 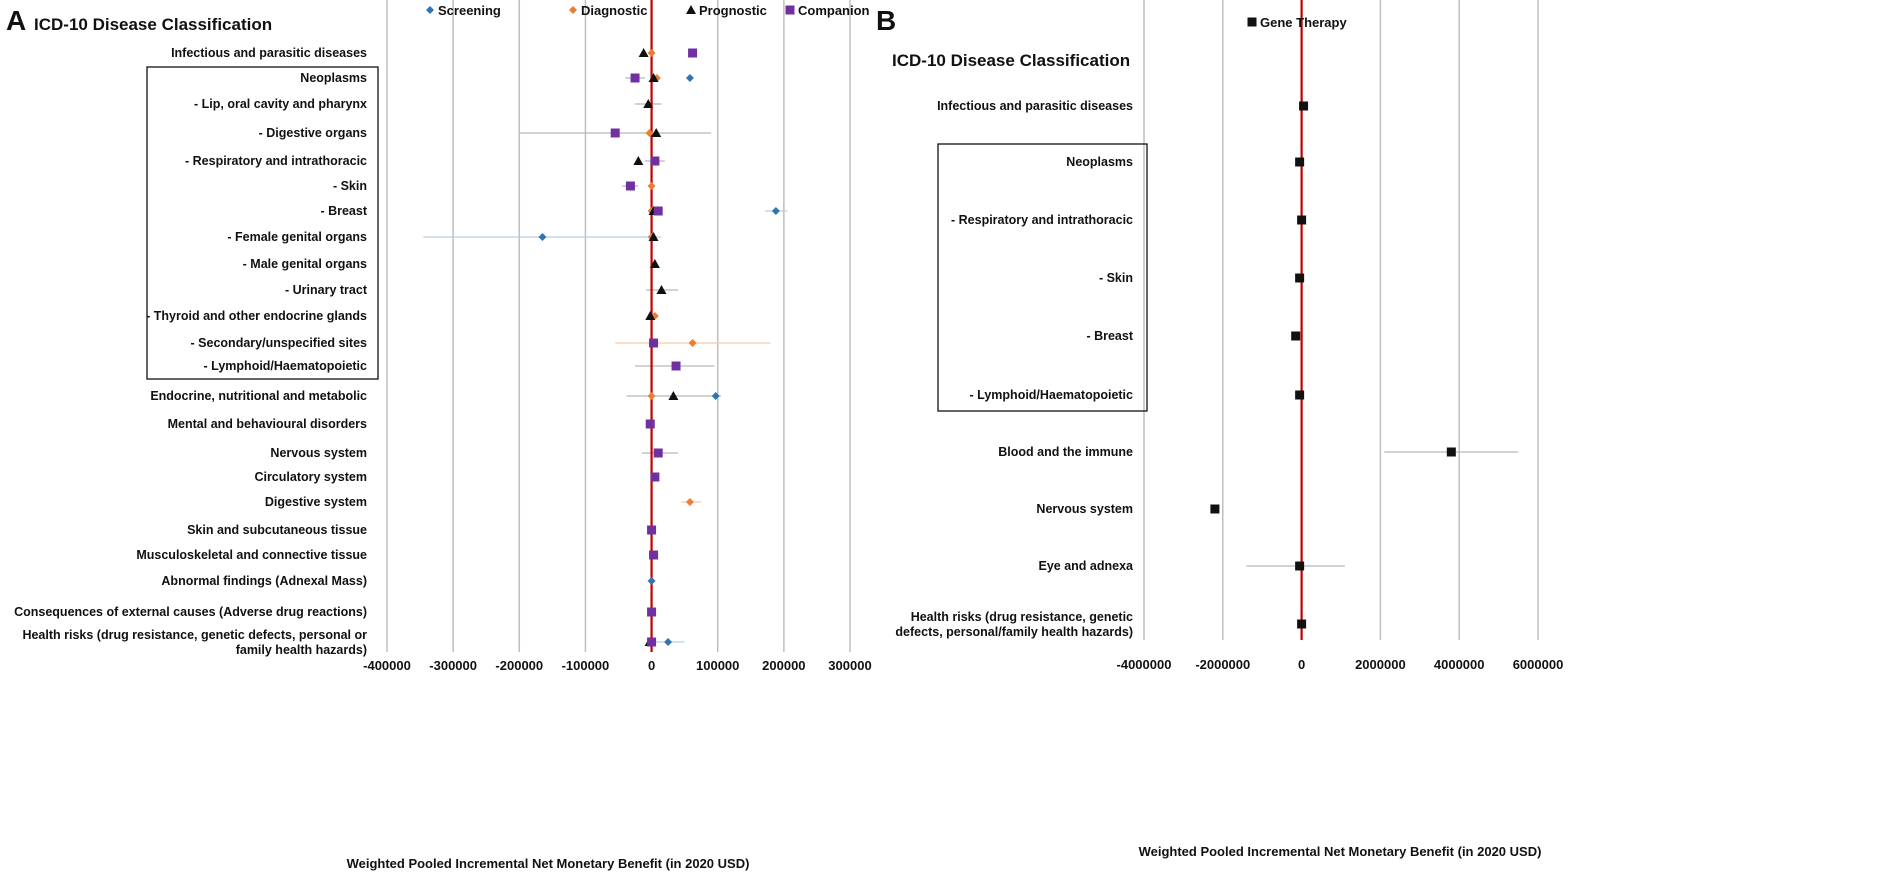 I want to click on panel-a-category-label-line: - Male genital organs, so click(x=305, y=264).